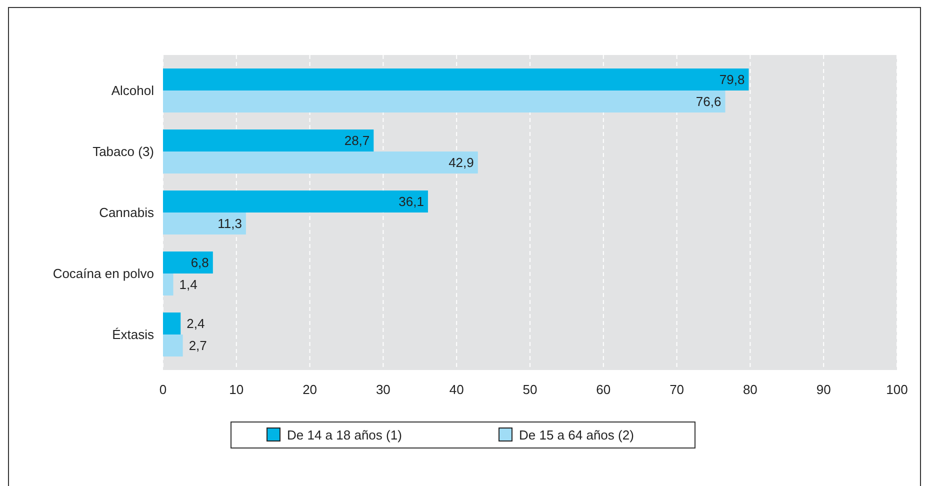  What do you see at coordinates (383, 389) in the screenshot?
I see `x-tick-label: 30` at bounding box center [383, 389].